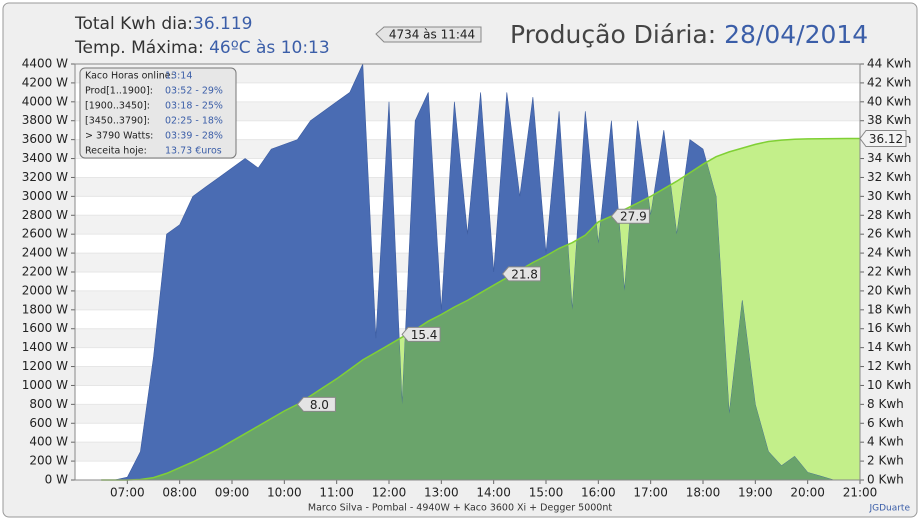 This screenshot has height=520, width=920. I want to click on temp-value: 46ºC às 10:13, so click(269, 48).